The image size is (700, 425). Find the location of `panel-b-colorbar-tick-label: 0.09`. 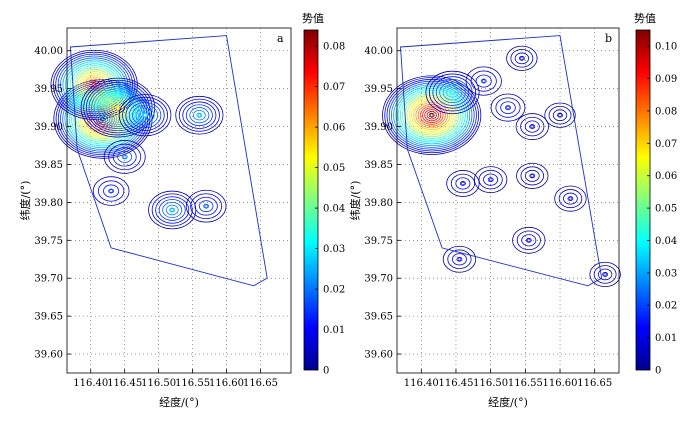

panel-b-colorbar-tick-label: 0.09 is located at coordinates (666, 79).